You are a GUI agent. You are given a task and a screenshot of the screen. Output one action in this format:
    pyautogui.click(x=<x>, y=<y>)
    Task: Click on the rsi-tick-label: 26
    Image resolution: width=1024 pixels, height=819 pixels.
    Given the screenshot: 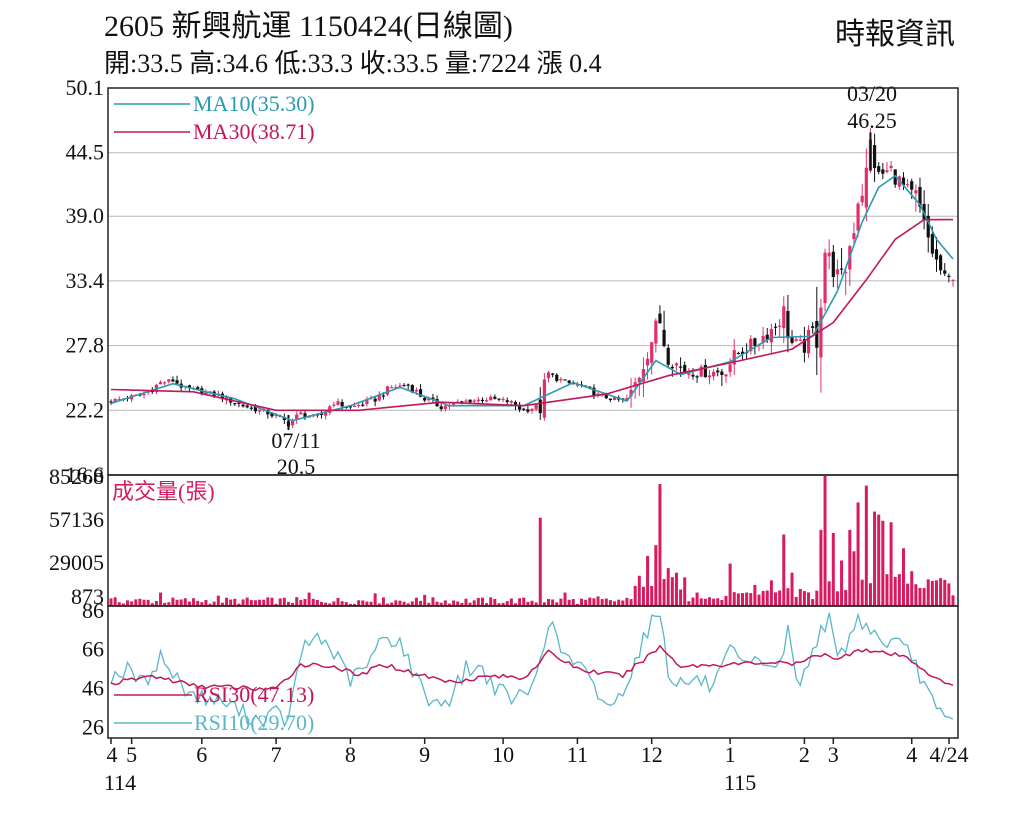 What is the action you would take?
    pyautogui.click(x=93, y=726)
    